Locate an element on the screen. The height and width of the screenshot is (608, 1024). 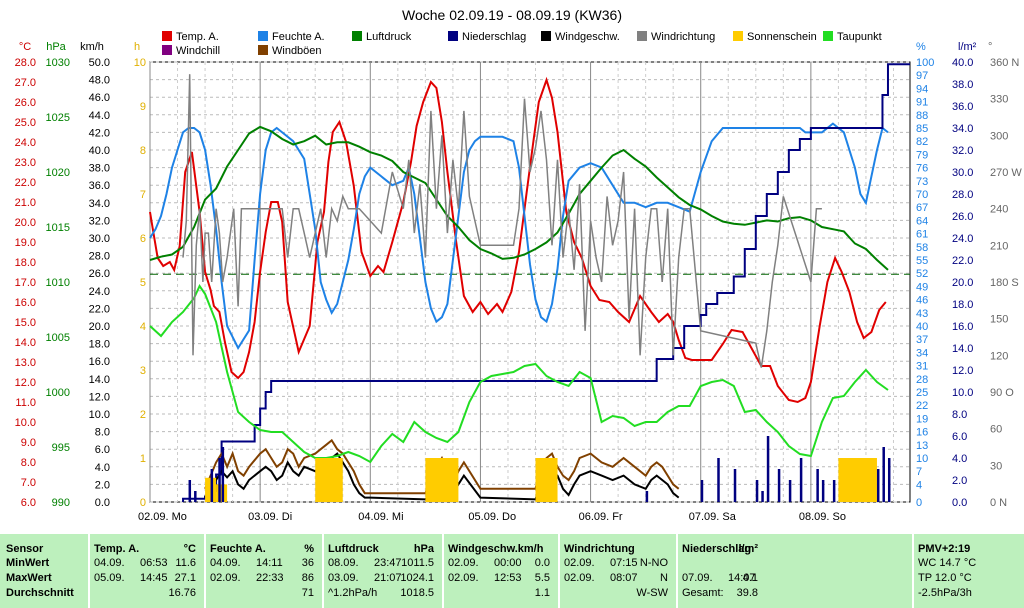
stats-value: 5.5 is located at coordinates (542, 578).